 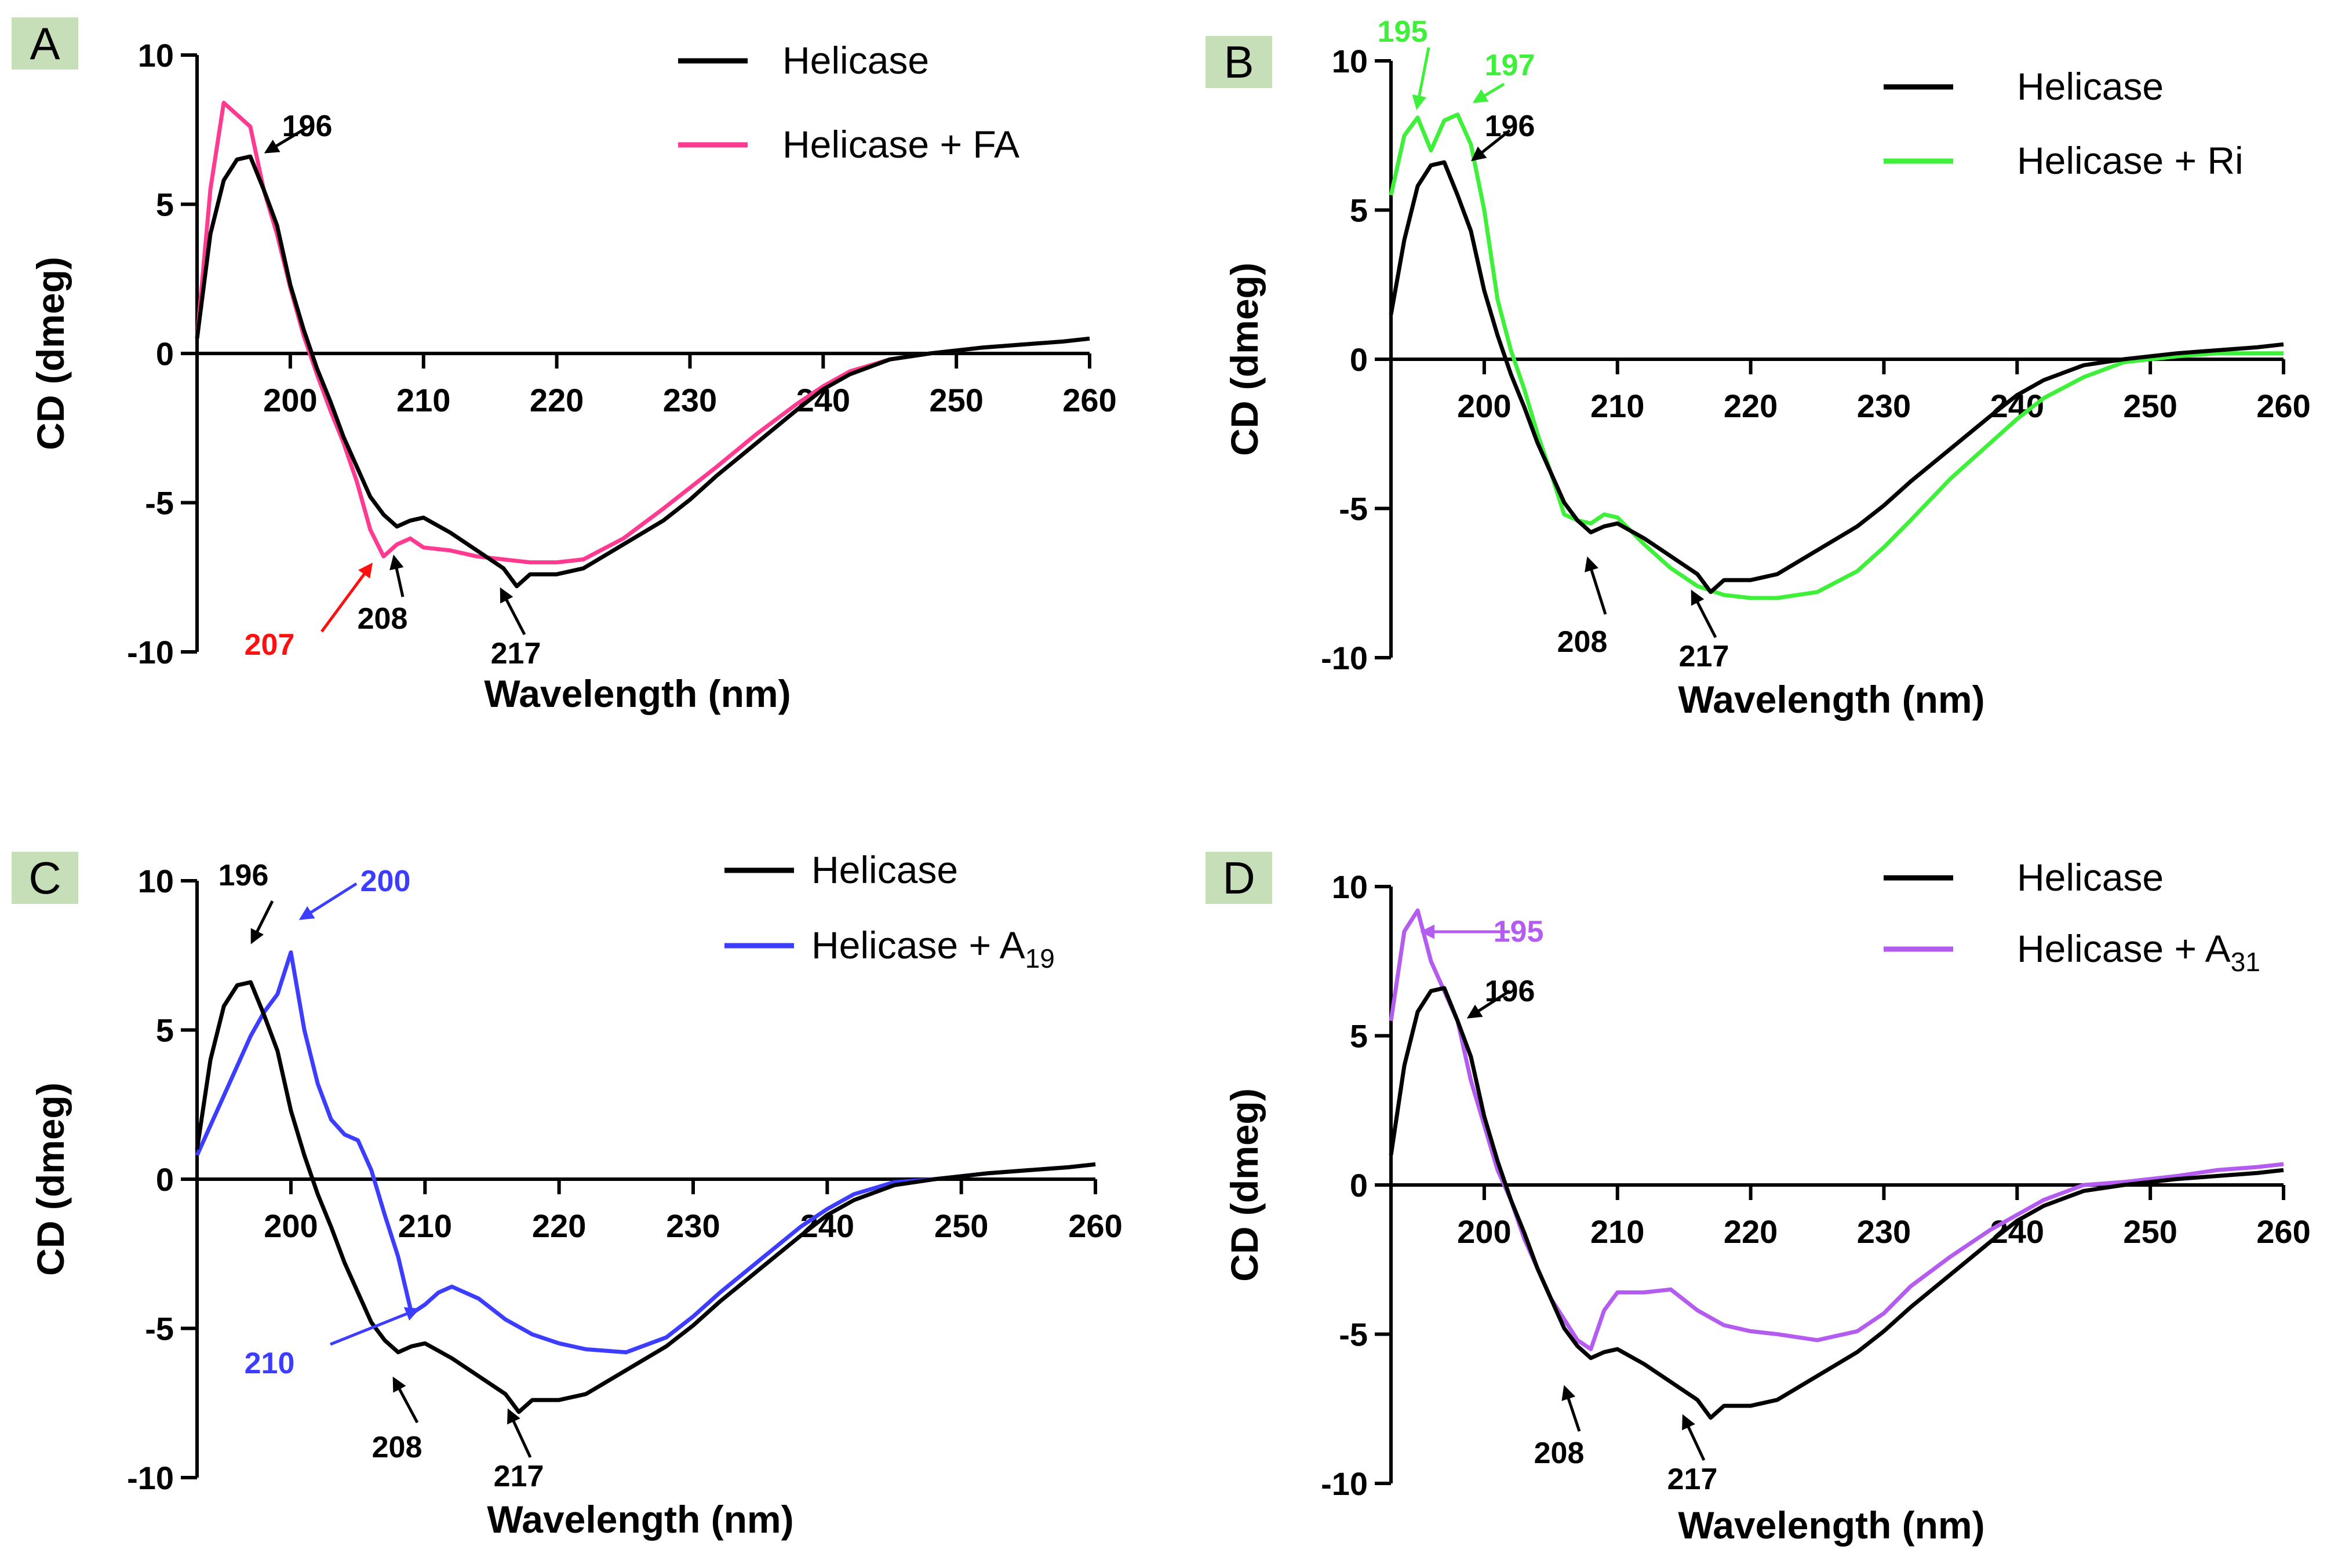 What do you see at coordinates (2246, 962) in the screenshot?
I see `legend-subscript: 31` at bounding box center [2246, 962].